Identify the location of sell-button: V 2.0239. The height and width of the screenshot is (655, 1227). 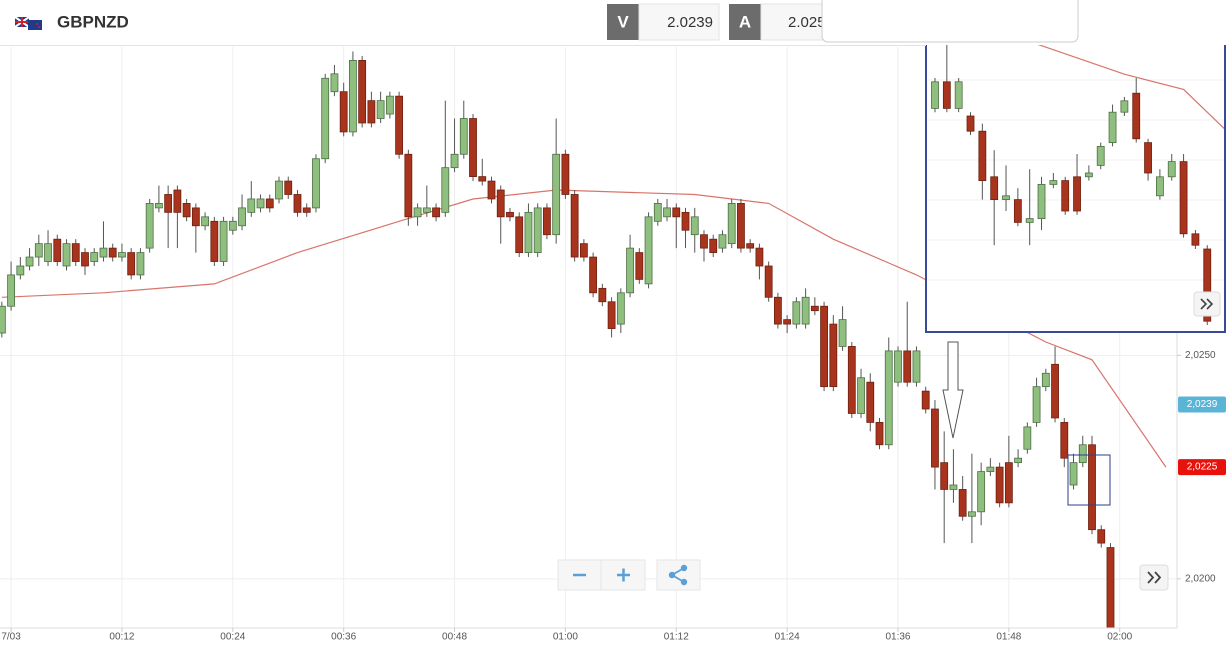
(663, 22).